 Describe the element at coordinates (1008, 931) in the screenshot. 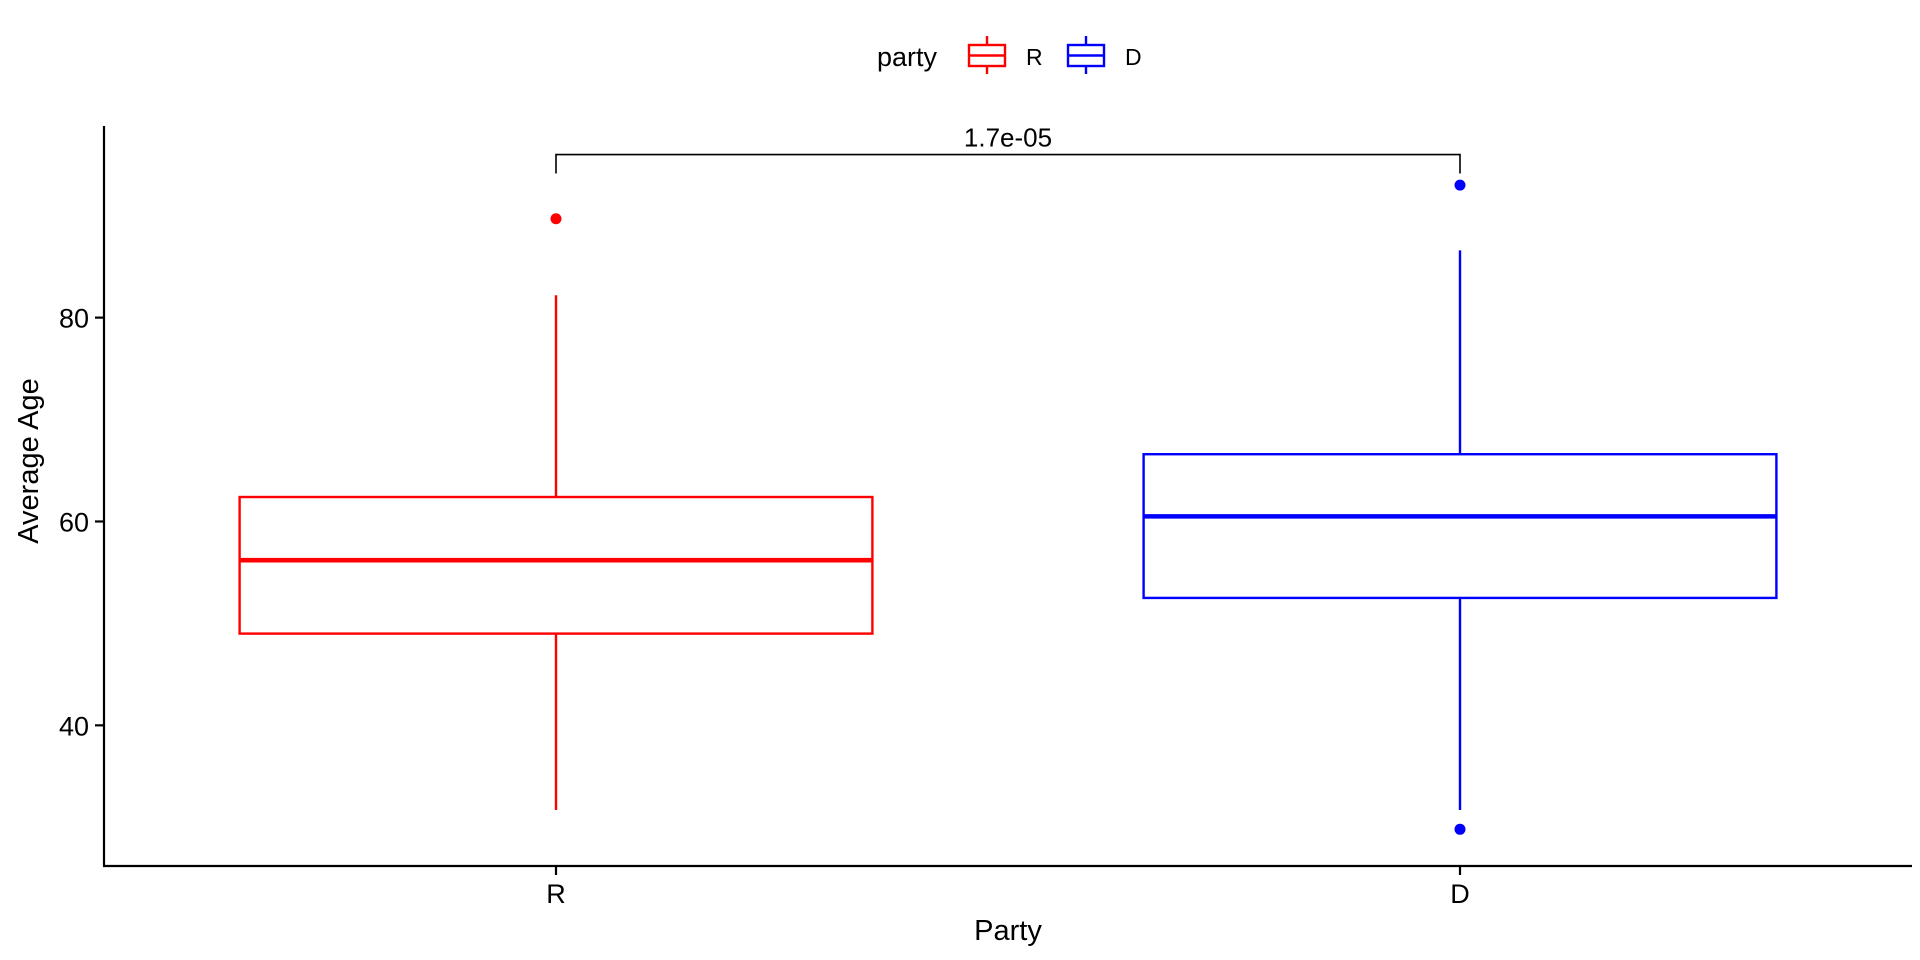

I see `x-axis-label: Party` at that location.